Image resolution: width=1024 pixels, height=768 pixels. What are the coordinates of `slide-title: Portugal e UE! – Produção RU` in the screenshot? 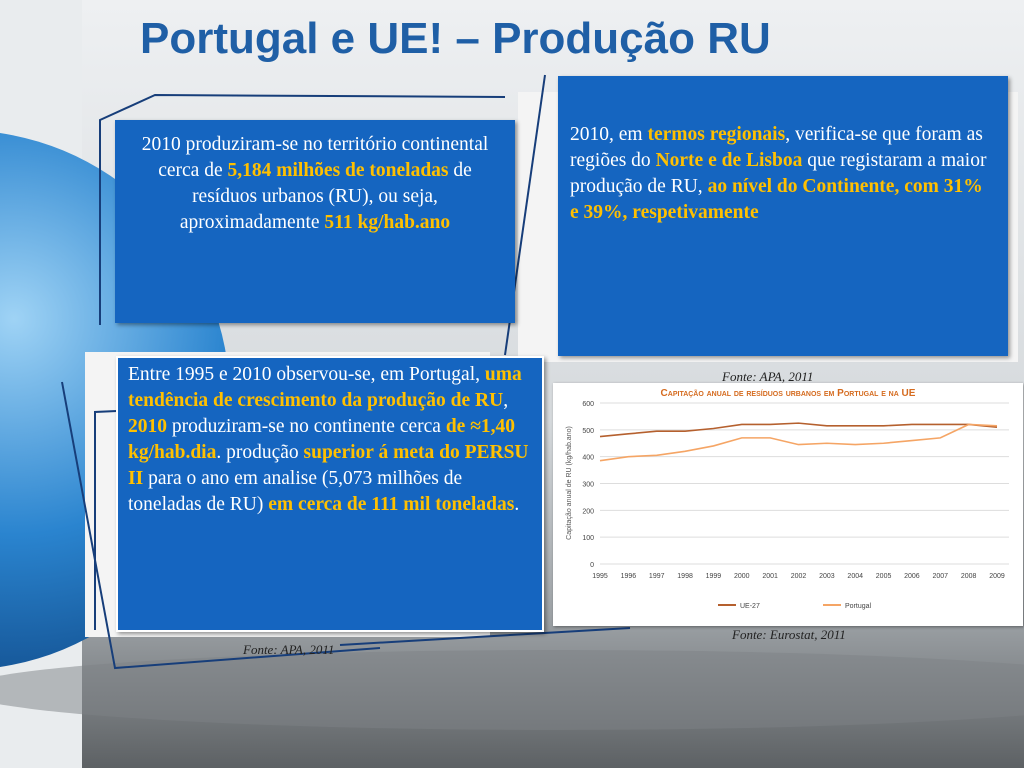 It's located at (455, 38).